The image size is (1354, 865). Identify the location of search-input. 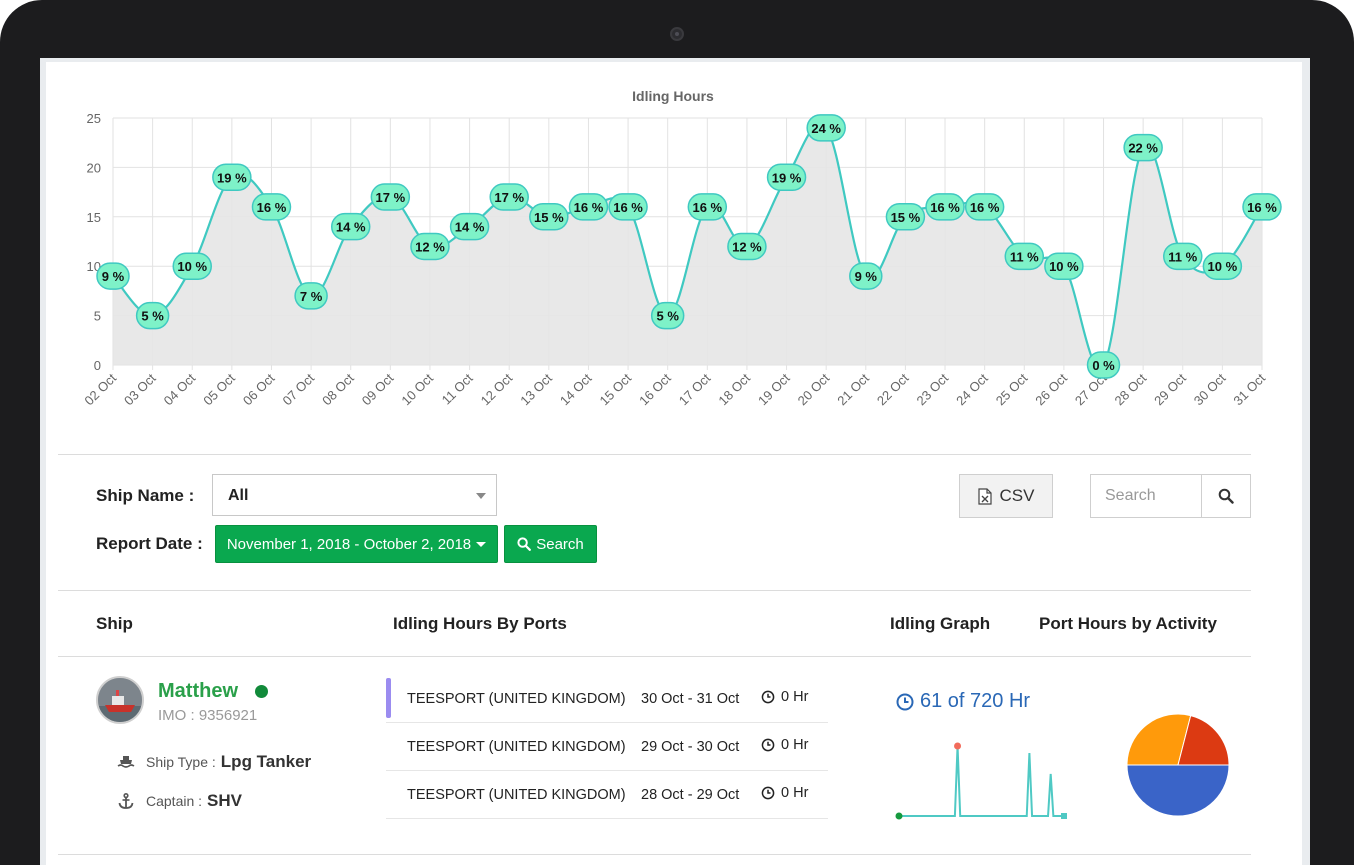
(1146, 496).